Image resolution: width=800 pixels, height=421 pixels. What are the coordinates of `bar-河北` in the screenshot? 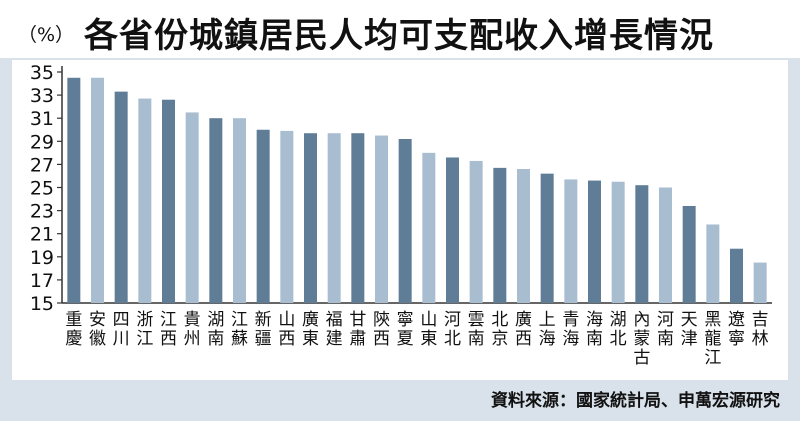 It's located at (452, 230).